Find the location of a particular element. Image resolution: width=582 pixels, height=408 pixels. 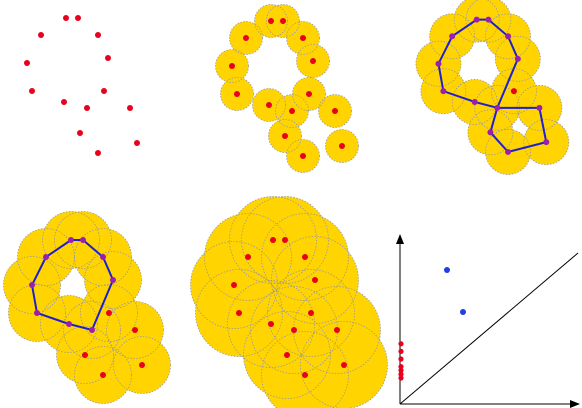

ball is located at coordinates (305, 369).